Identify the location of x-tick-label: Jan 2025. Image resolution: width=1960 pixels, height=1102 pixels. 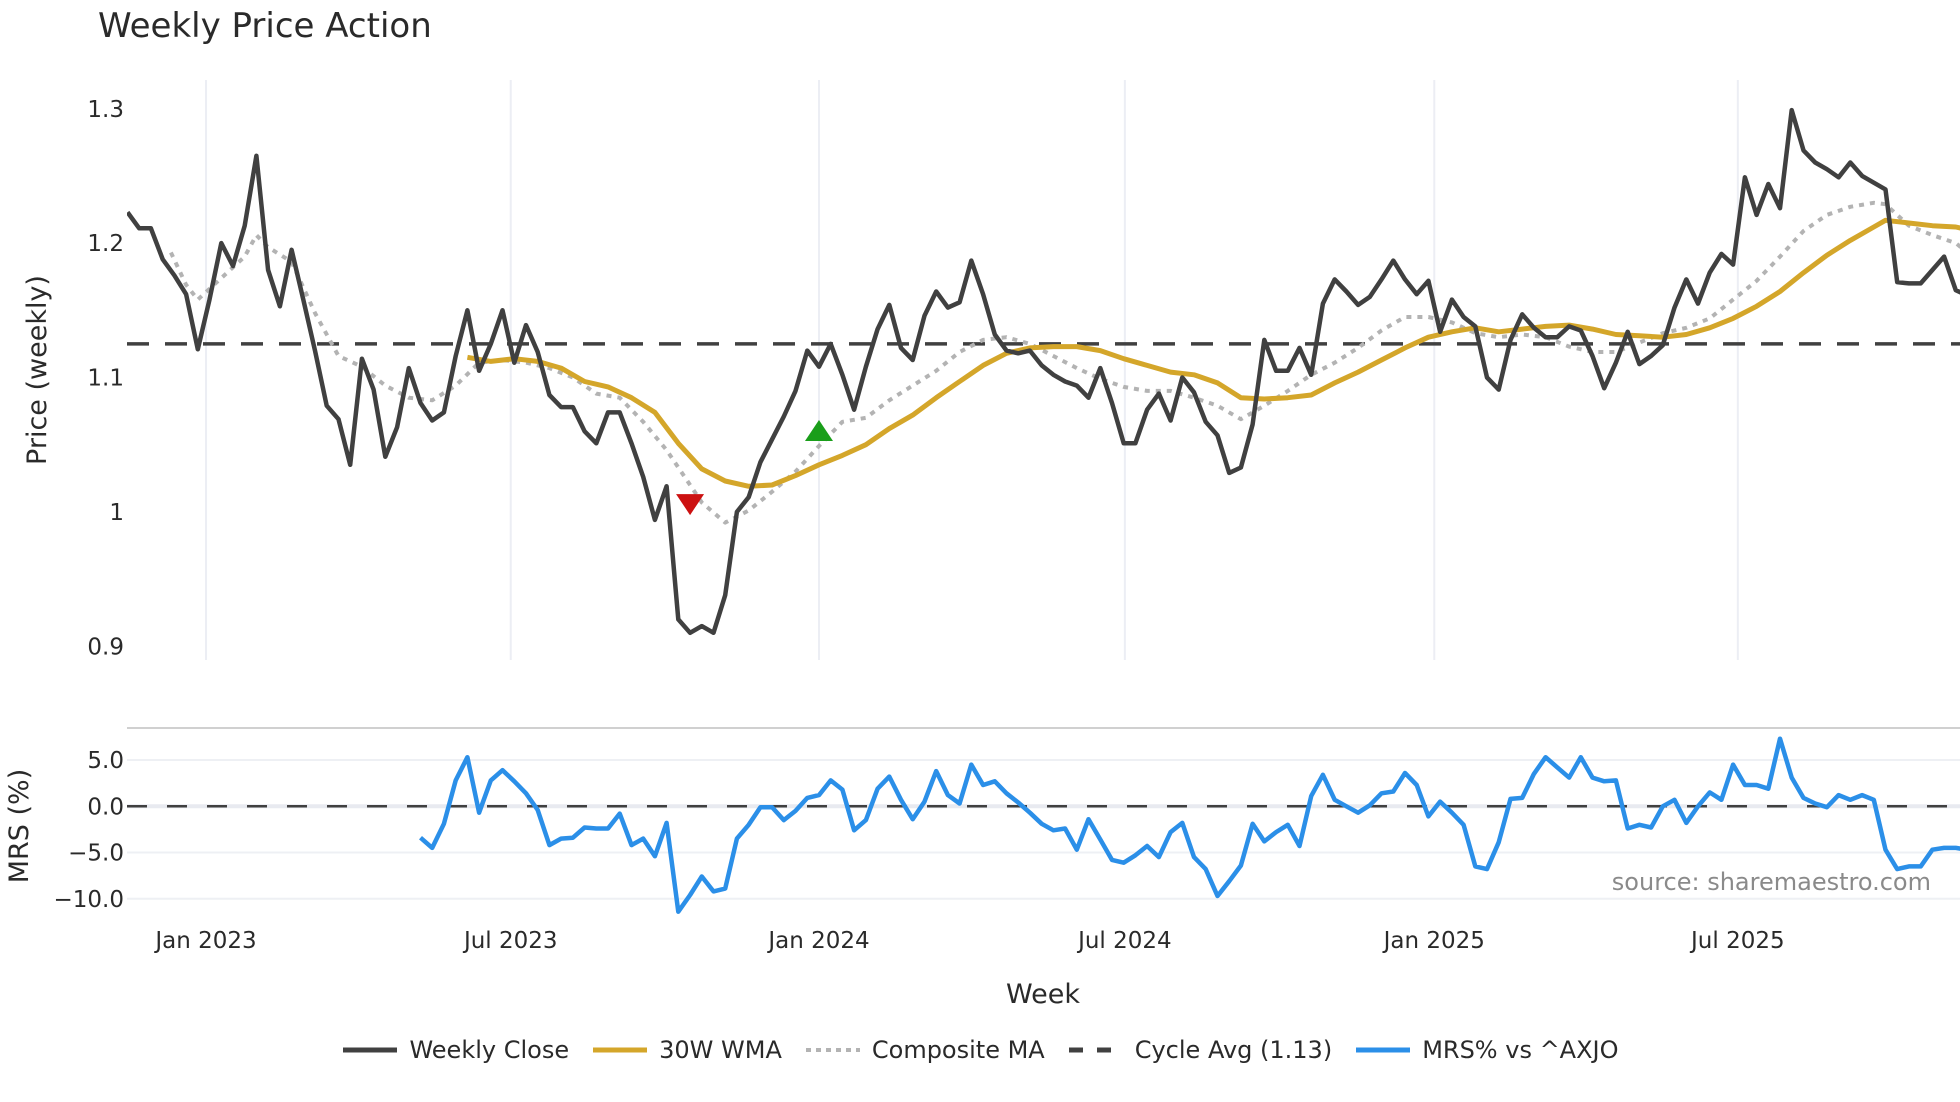
(1433, 941).